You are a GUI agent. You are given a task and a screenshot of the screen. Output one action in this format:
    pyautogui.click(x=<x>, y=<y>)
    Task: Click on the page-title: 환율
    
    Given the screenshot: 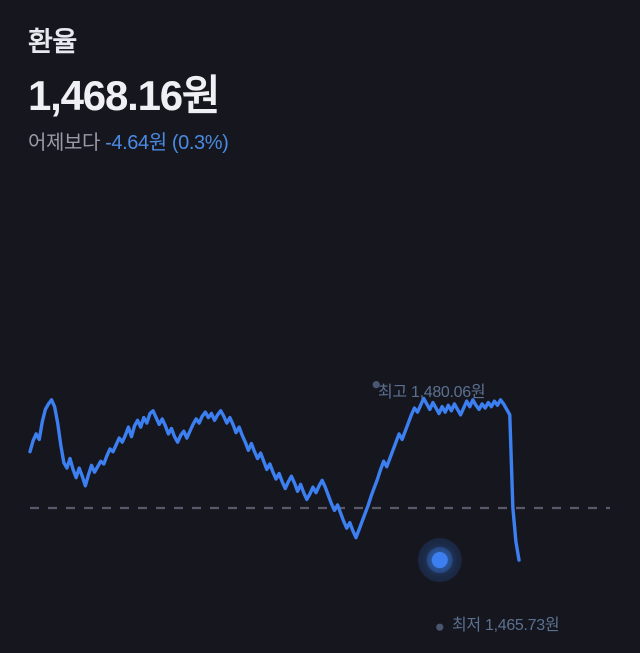 What is the action you would take?
    pyautogui.click(x=52, y=42)
    